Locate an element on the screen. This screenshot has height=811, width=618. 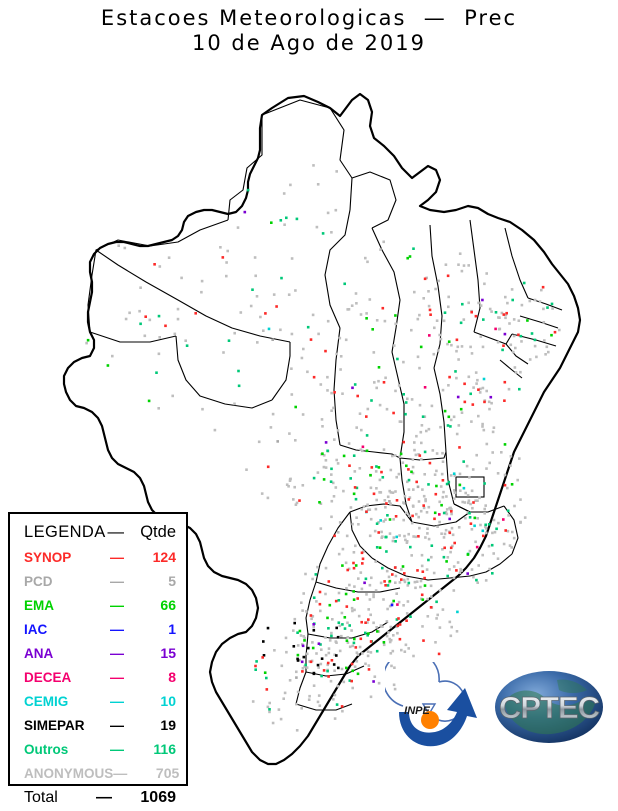
legend-dash: — is located at coordinates (117, 725).